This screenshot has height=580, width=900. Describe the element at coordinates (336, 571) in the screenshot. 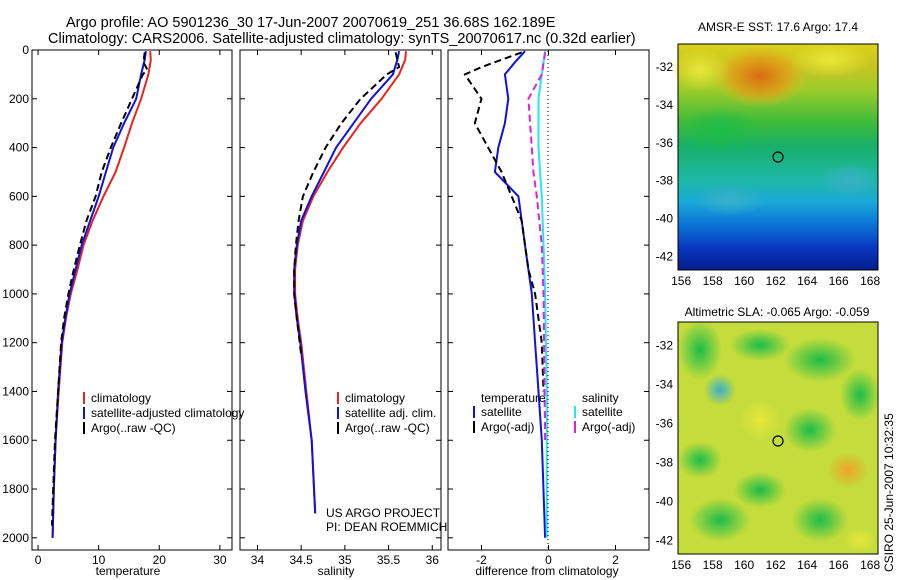

I see `salinity-x-label: salinity` at that location.